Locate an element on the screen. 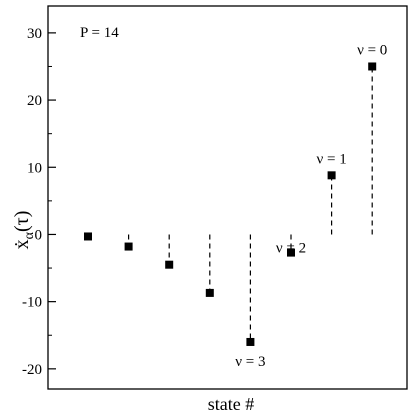 This screenshot has height=415, width=415. nu-annotation: ν = 1 is located at coordinates (331, 159).